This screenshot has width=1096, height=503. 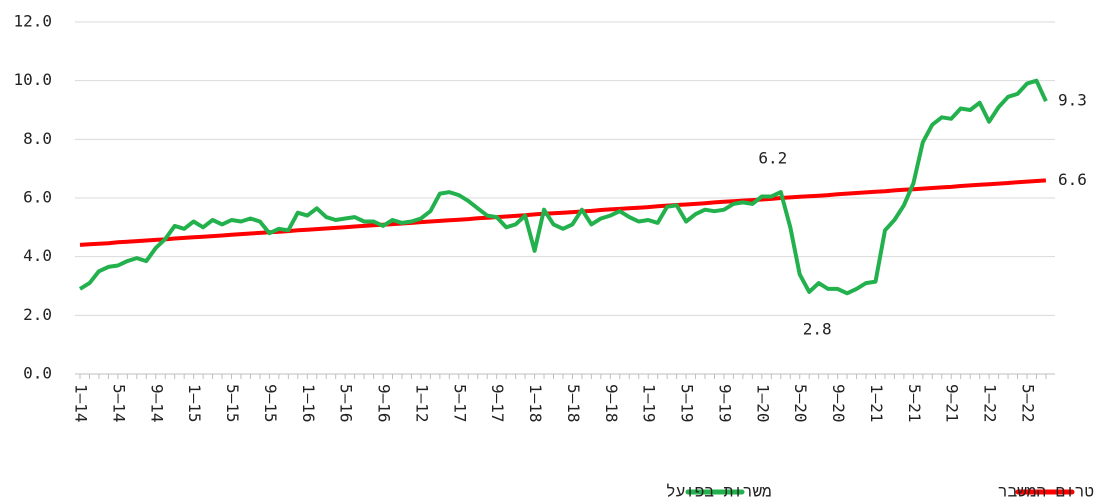 What do you see at coordinates (838, 403) in the screenshot?
I see `x-tick-label: 9–20` at bounding box center [838, 403].